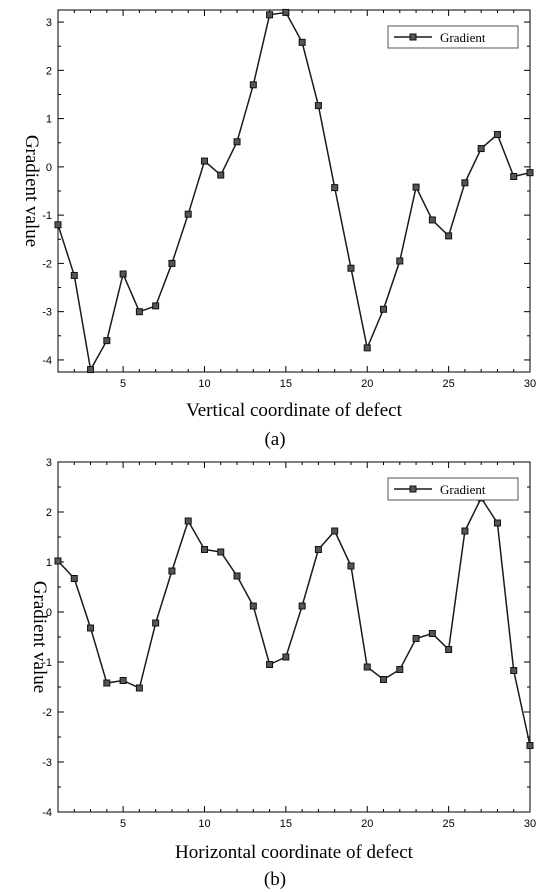  What do you see at coordinates (31, 191) in the screenshot?
I see `y-axis-title: Gradient value` at bounding box center [31, 191].